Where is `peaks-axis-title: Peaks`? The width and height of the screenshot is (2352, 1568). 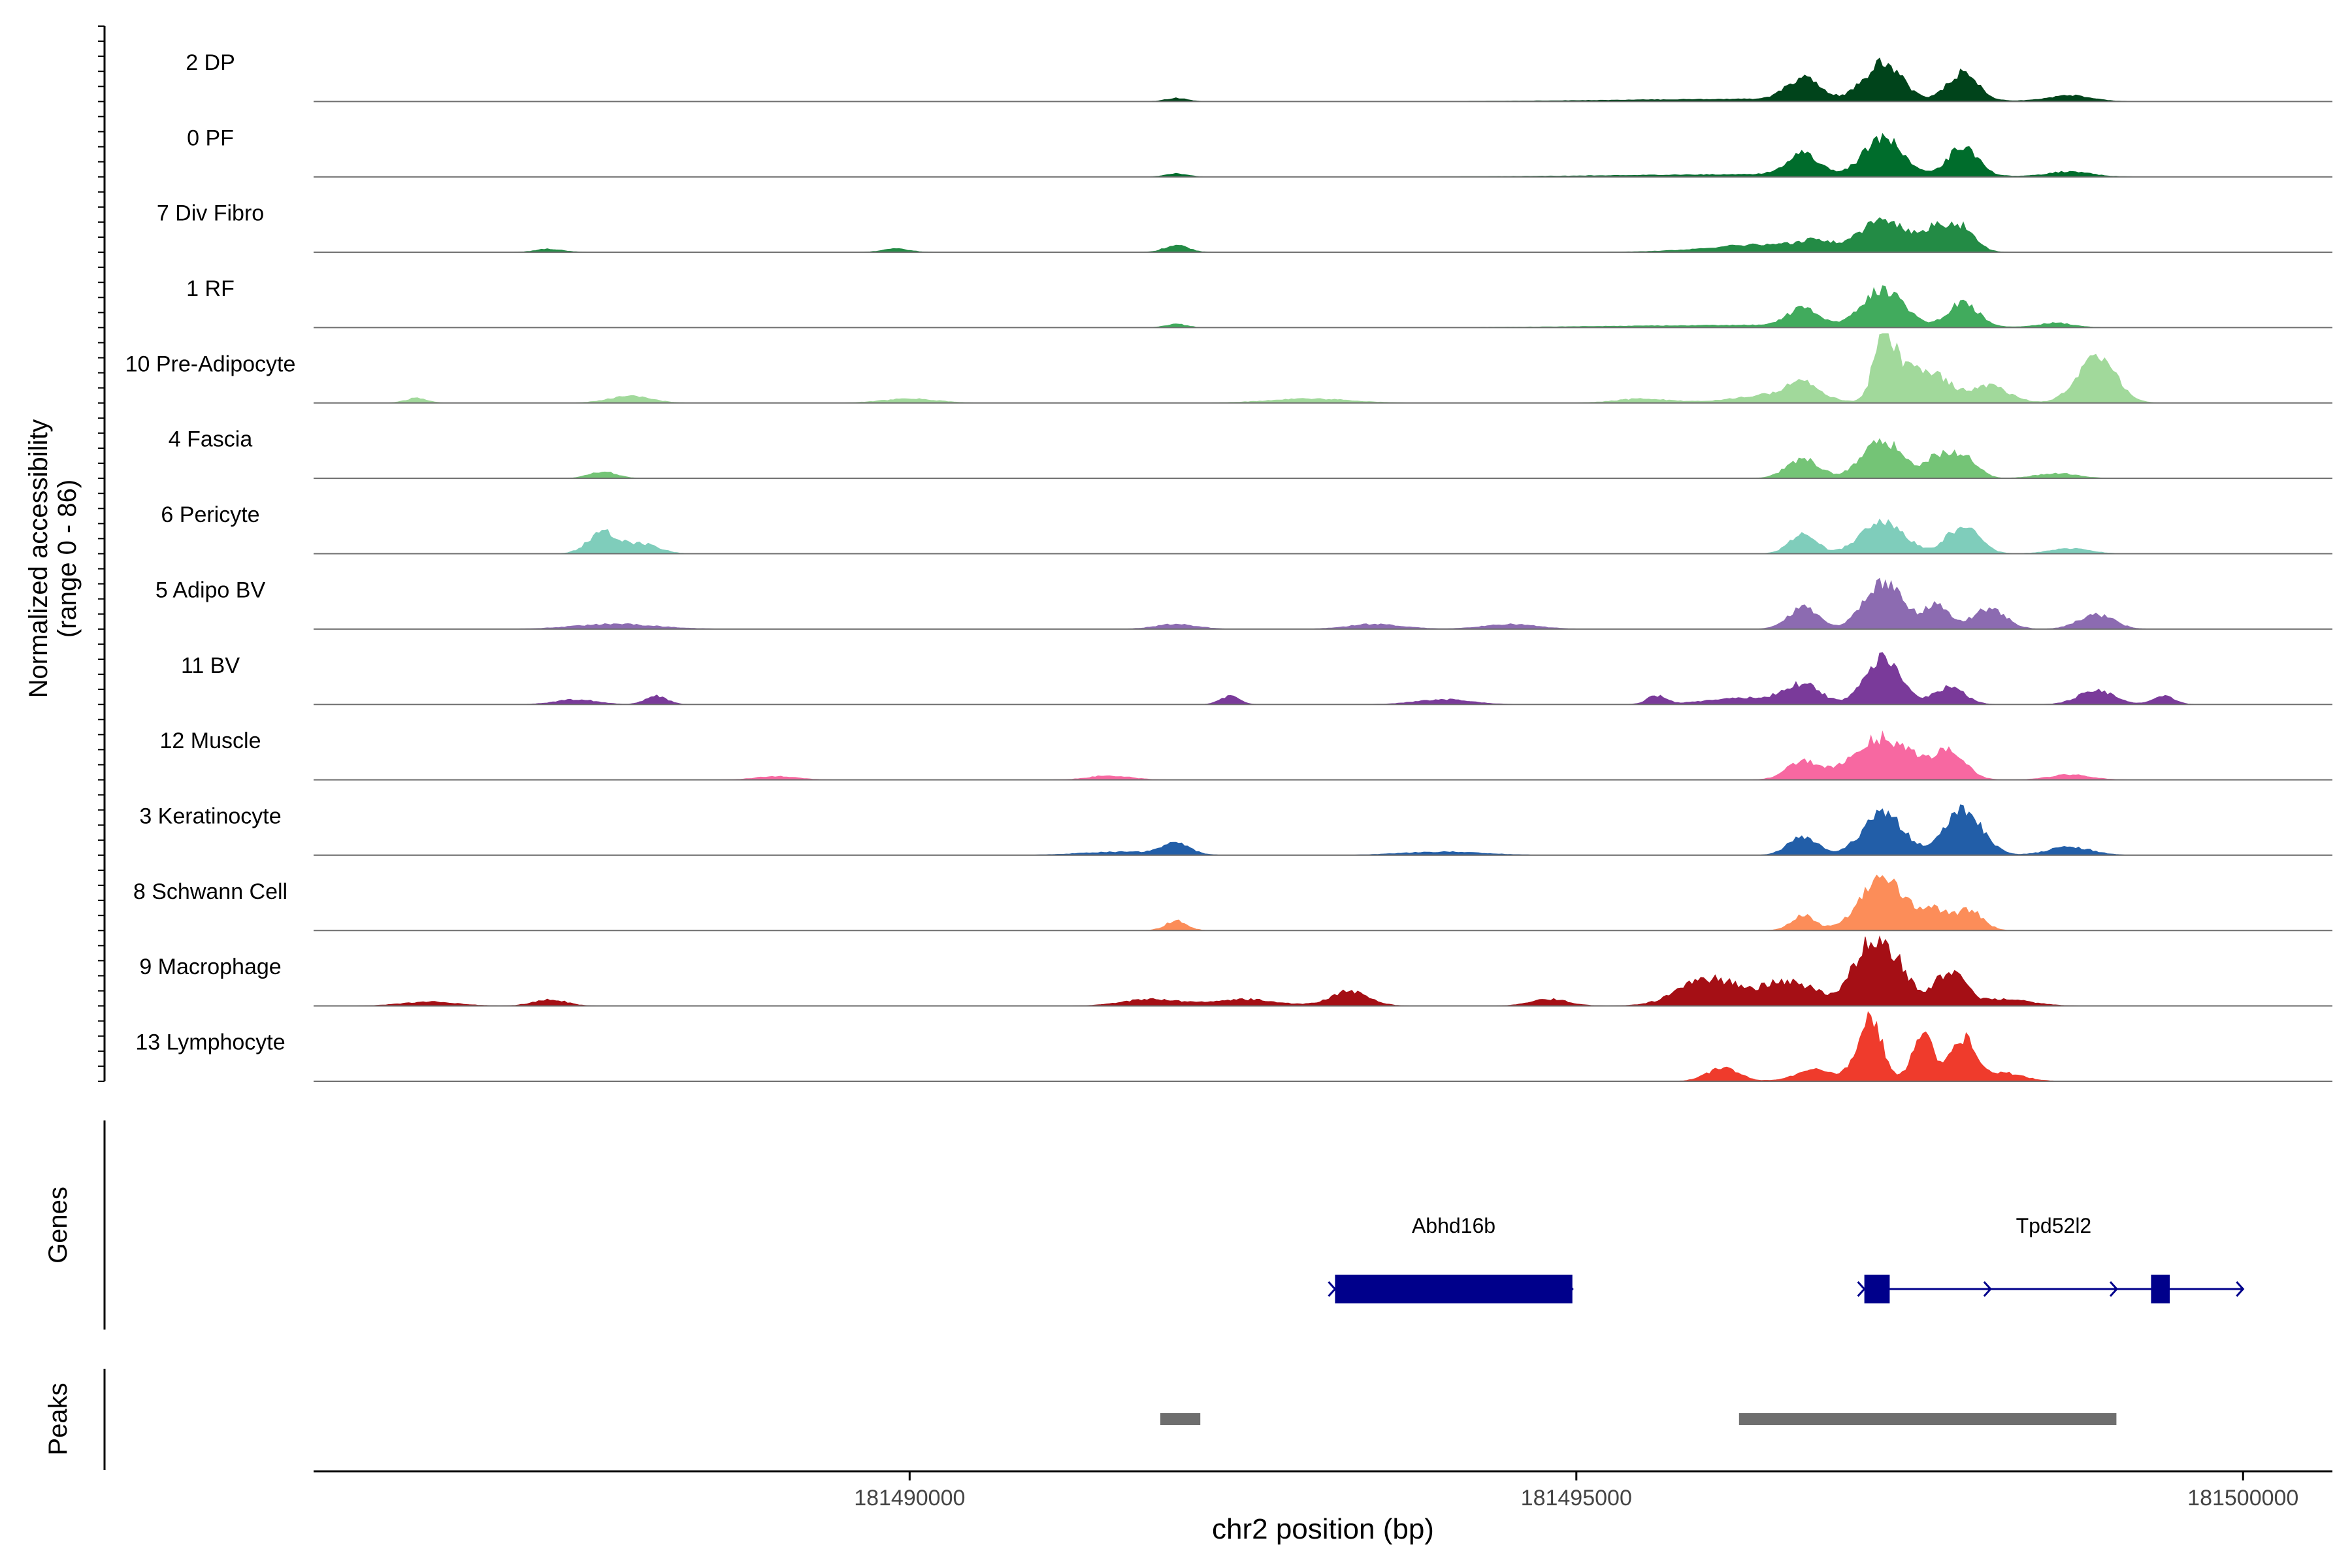
peaks-axis-title: Peaks is located at coordinates (58, 1418).